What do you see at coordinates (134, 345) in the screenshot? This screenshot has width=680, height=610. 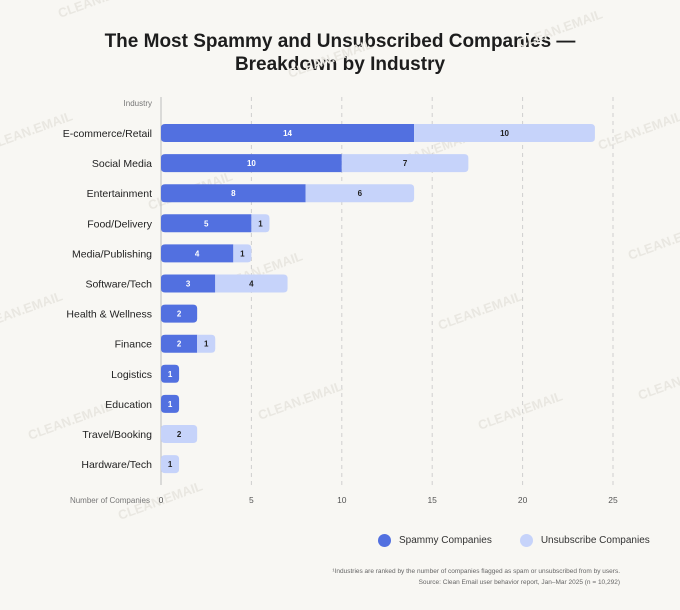 I see `category-label: Finance` at bounding box center [134, 345].